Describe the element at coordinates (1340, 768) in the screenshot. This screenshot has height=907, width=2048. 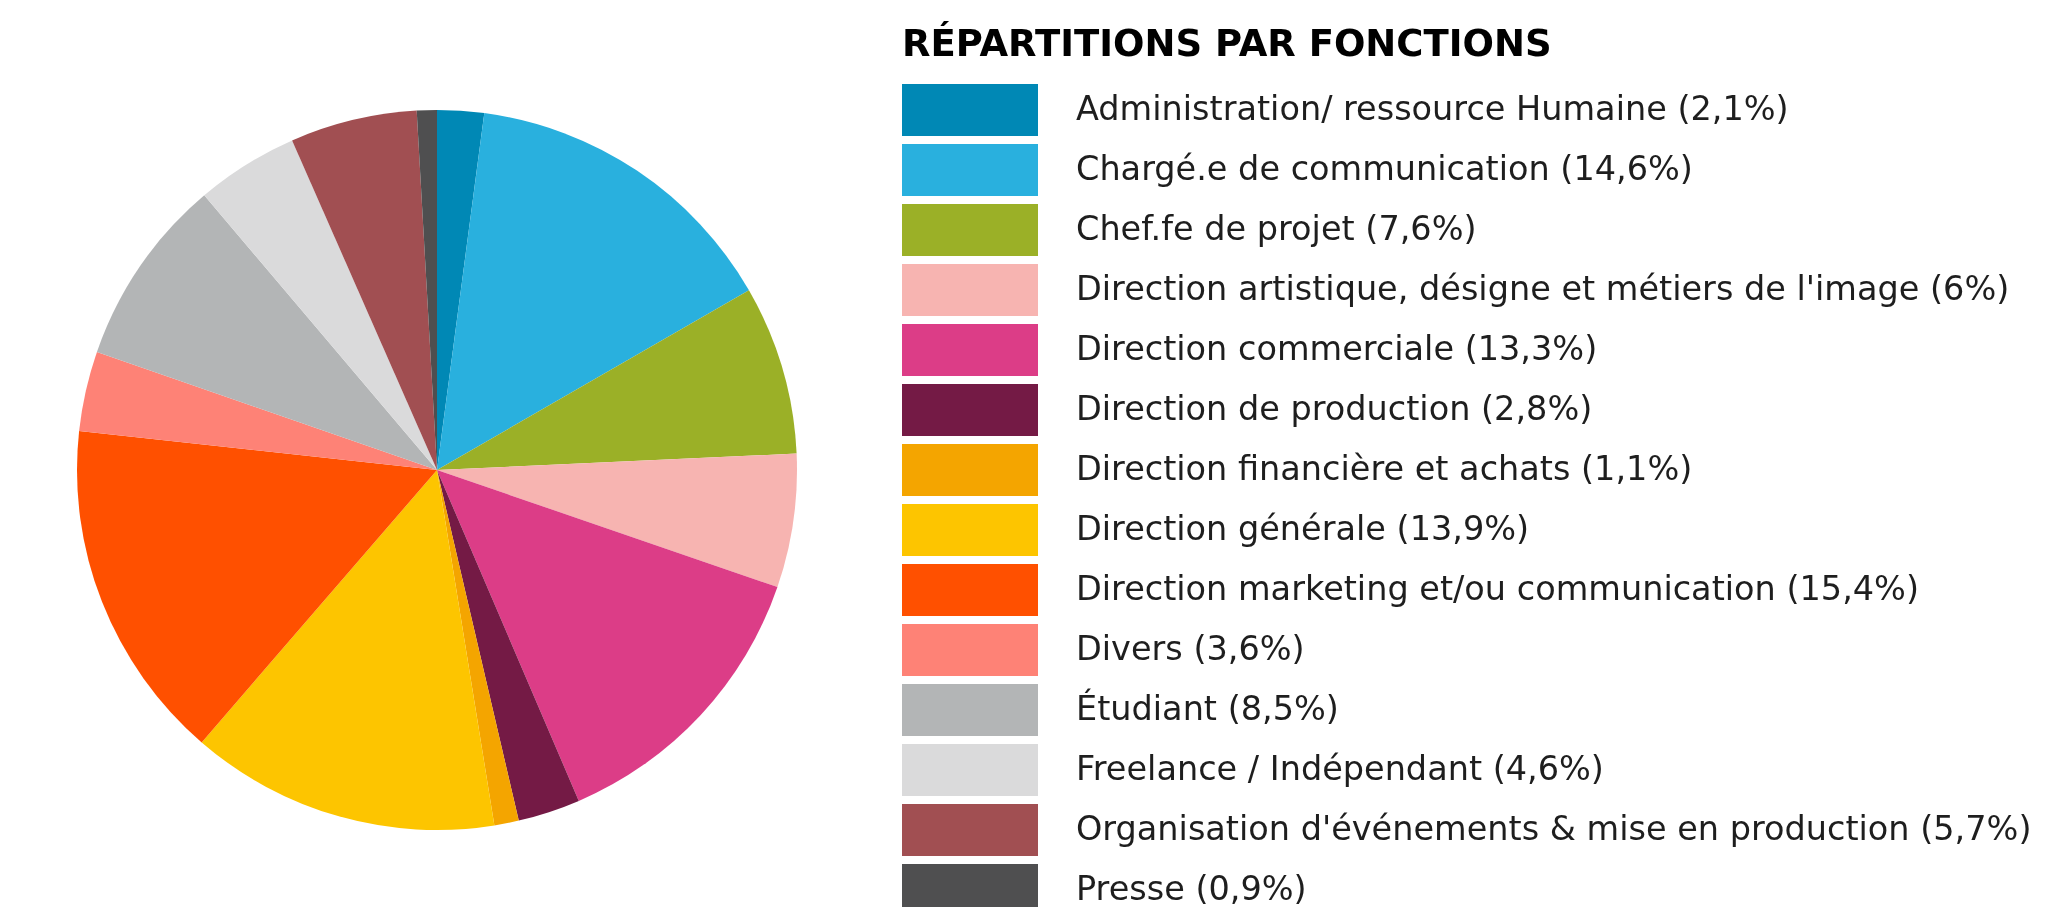
I see `legend-label: Freelance / Indépendant (4,6%)` at that location.